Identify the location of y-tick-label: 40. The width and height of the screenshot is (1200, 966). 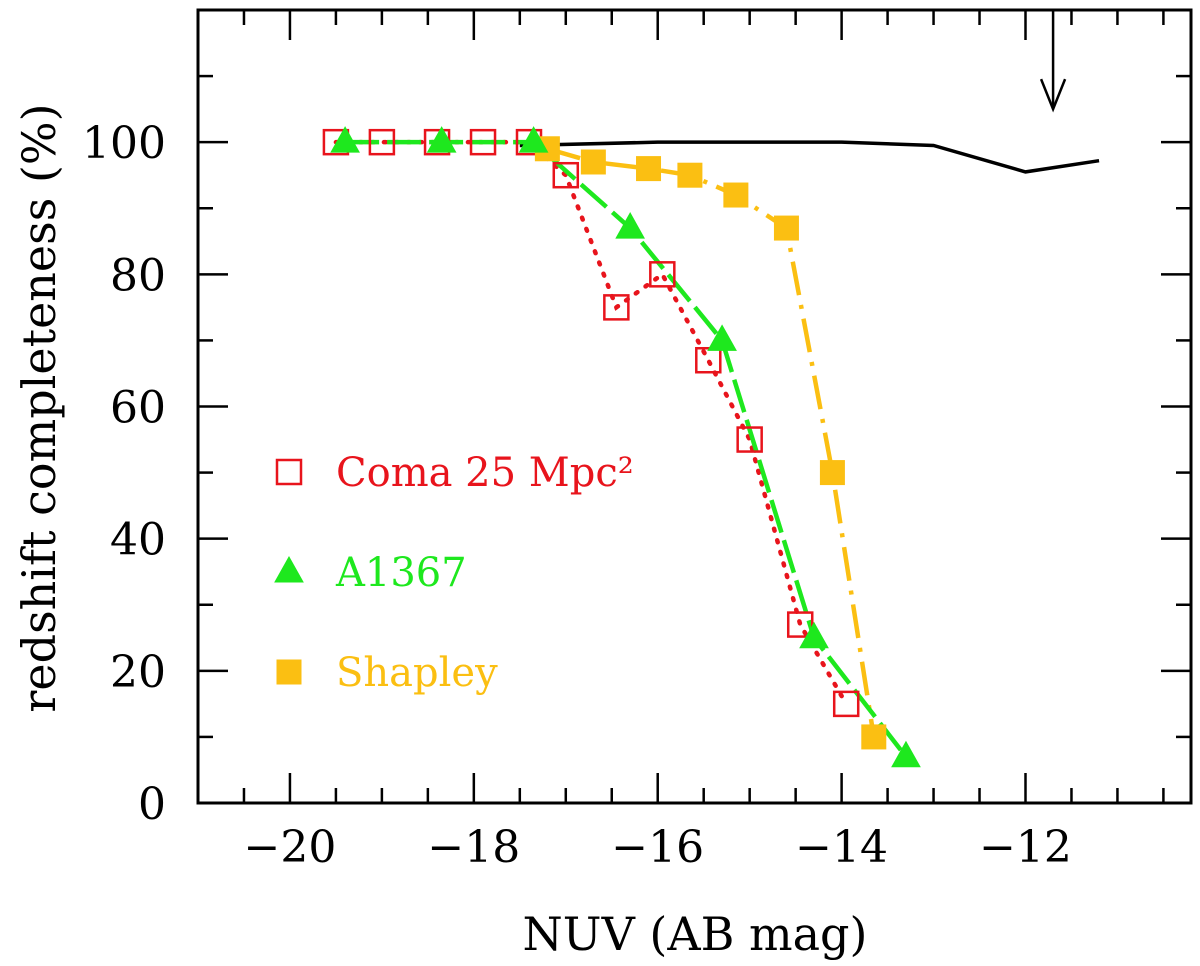
(138, 540).